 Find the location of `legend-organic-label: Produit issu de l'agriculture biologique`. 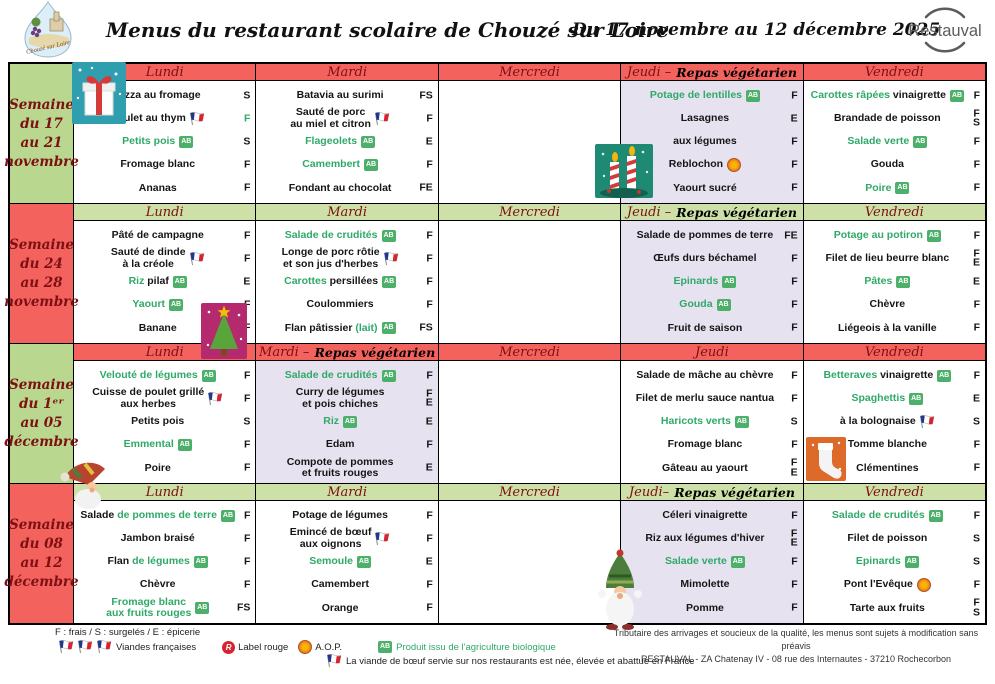

legend-organic-label: Produit issu de l'agriculture biologique is located at coordinates (476, 647).